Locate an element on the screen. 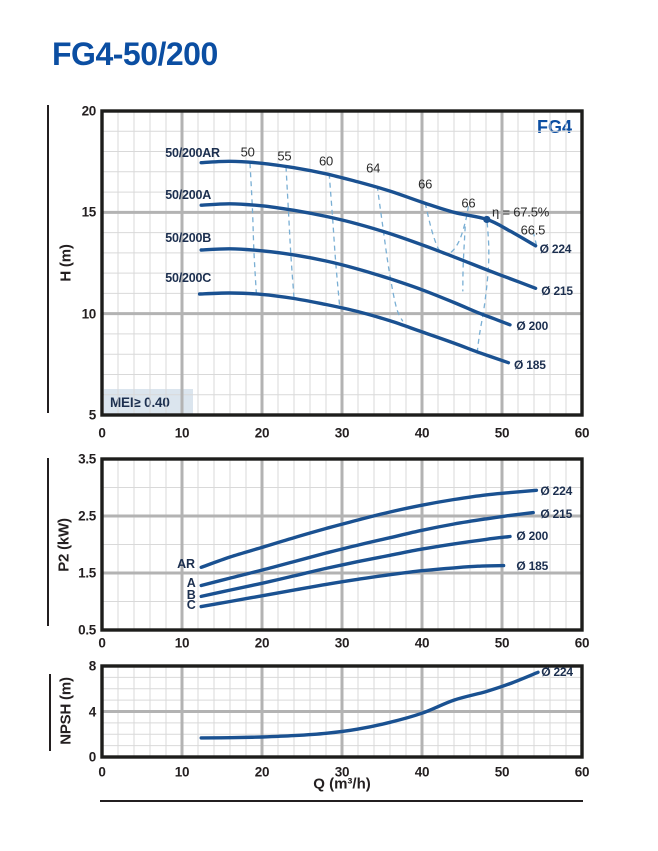 This screenshot has height=851, width=658. y-tick-label: 20 is located at coordinates (89, 111).